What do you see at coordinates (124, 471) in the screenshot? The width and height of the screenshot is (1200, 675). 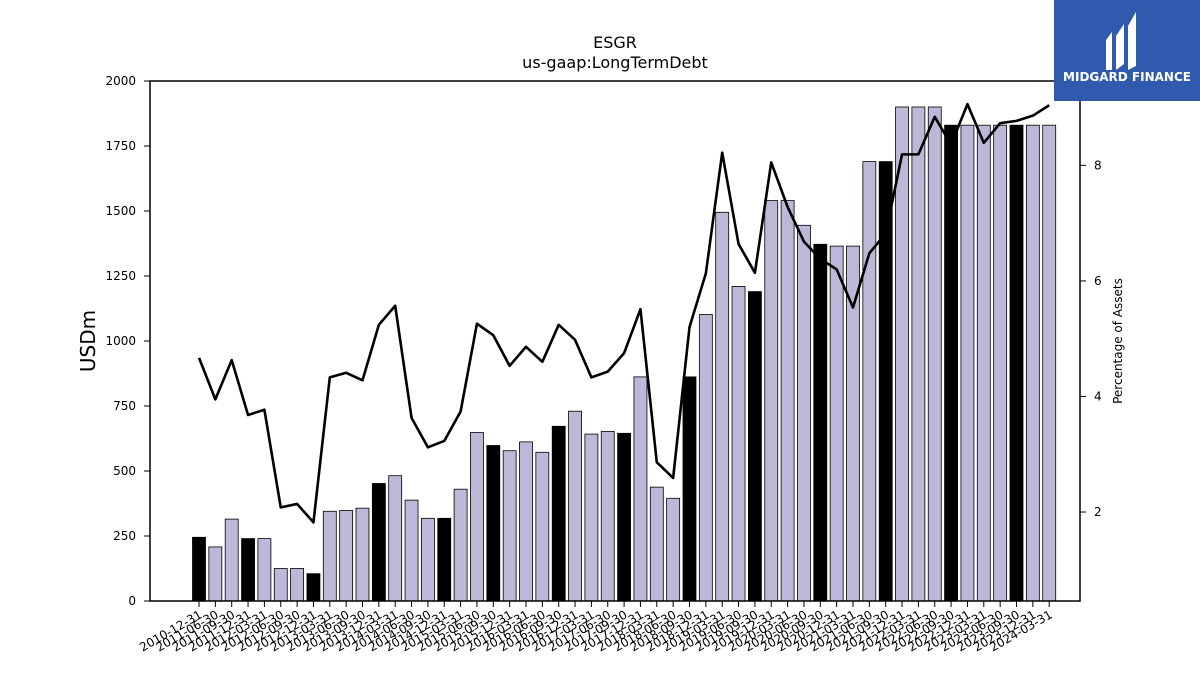 I see `y-tick-label: 500` at bounding box center [124, 471].